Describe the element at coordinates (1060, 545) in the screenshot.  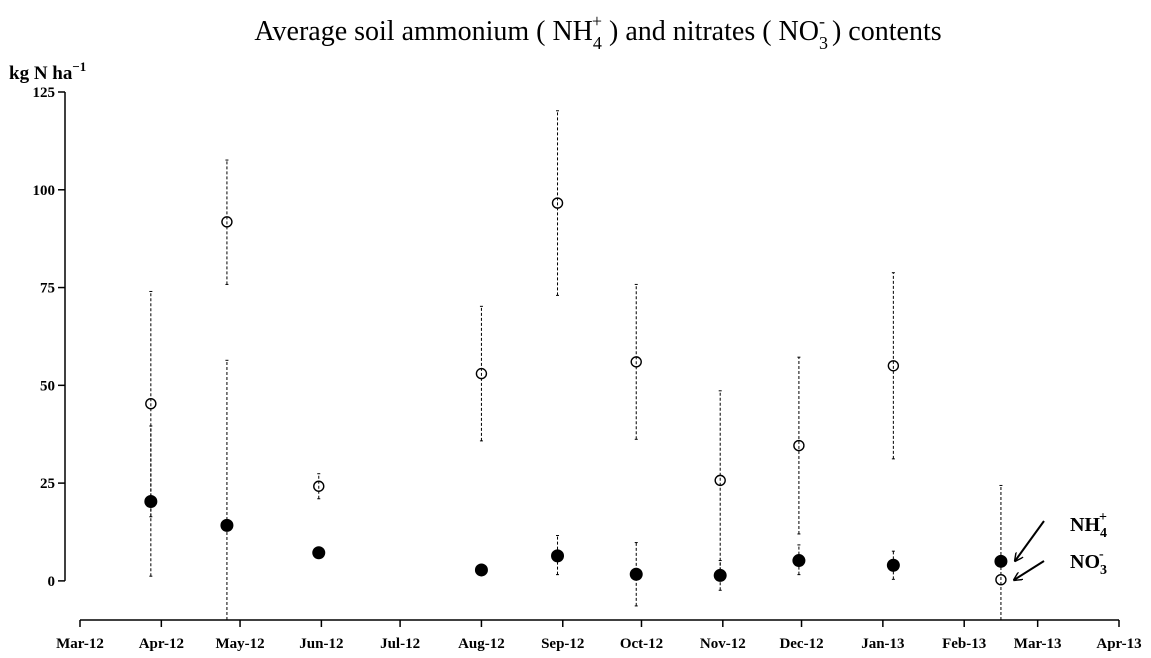
I see `annotations: NH4+ NO3-` at that location.